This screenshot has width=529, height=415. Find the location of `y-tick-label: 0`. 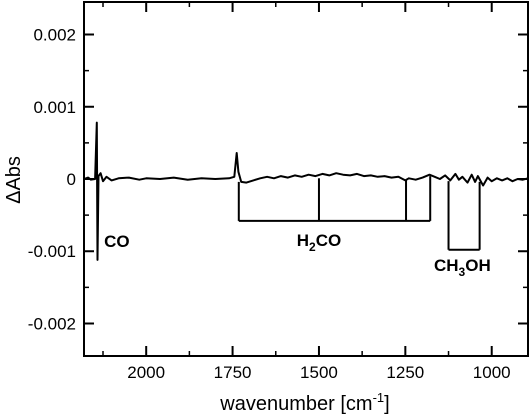

y-tick-label: 0 is located at coordinates (71, 179).